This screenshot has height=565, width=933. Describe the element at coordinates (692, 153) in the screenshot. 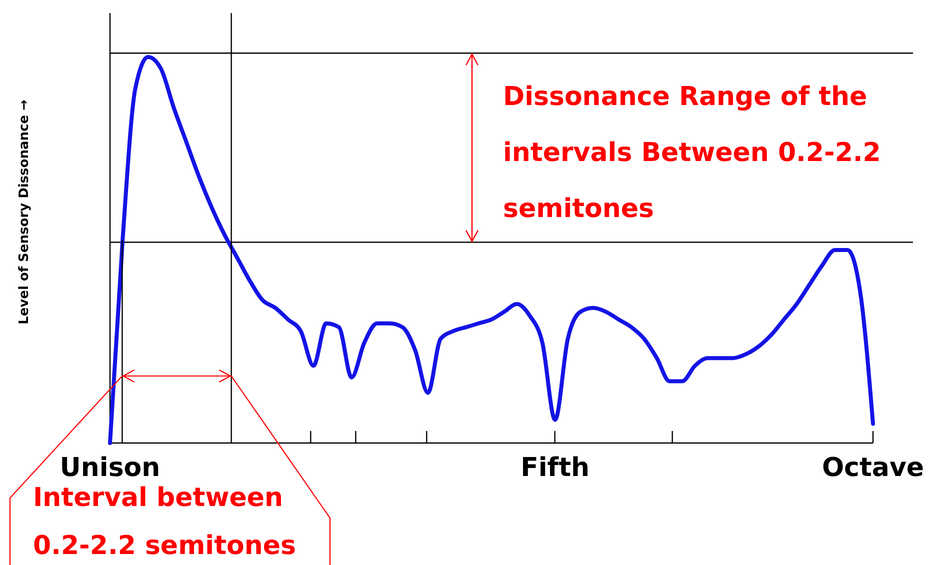

I see `annotation: Dissonance Range of the intervals Between 0.2-2.2 semitones` at that location.